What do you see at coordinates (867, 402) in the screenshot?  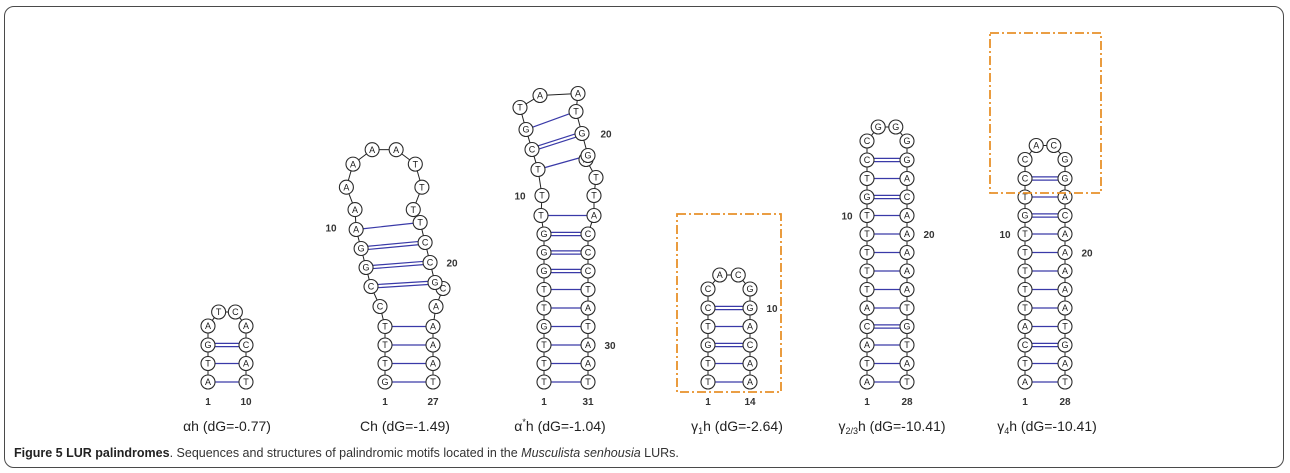 I see `gamma23-h-pos-start: 1` at bounding box center [867, 402].